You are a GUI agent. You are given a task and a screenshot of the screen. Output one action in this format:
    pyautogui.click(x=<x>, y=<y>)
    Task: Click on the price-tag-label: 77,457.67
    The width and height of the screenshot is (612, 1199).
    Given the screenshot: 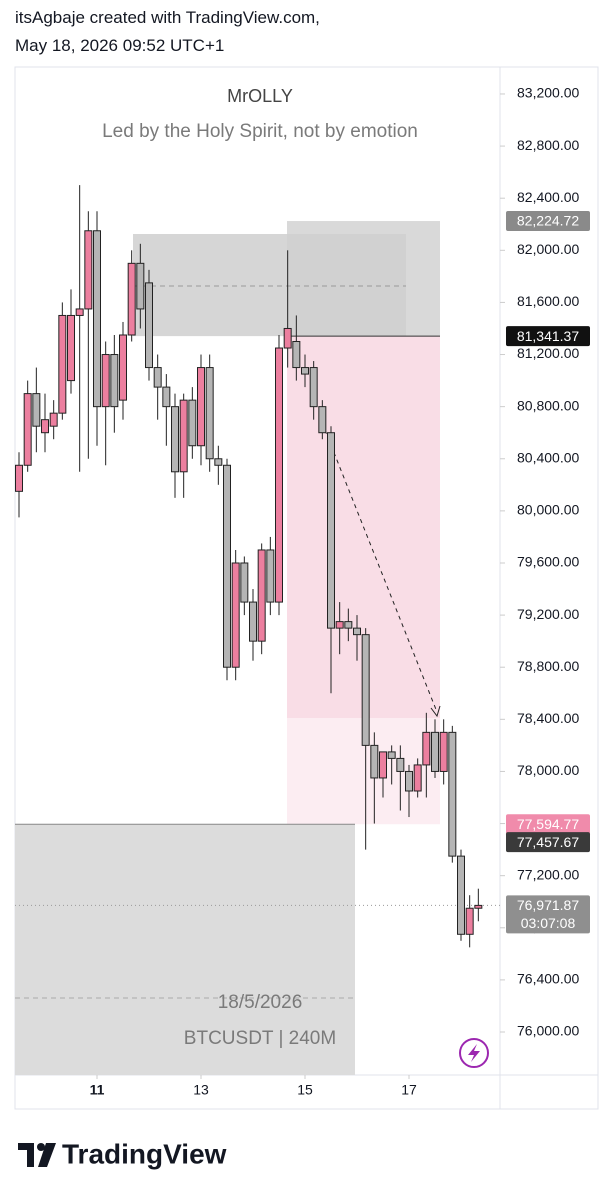 What is the action you would take?
    pyautogui.click(x=548, y=842)
    